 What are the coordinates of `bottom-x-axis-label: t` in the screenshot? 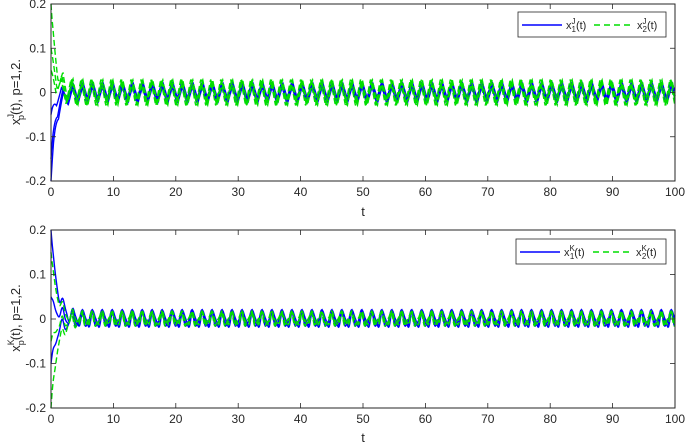 It's located at (363, 437).